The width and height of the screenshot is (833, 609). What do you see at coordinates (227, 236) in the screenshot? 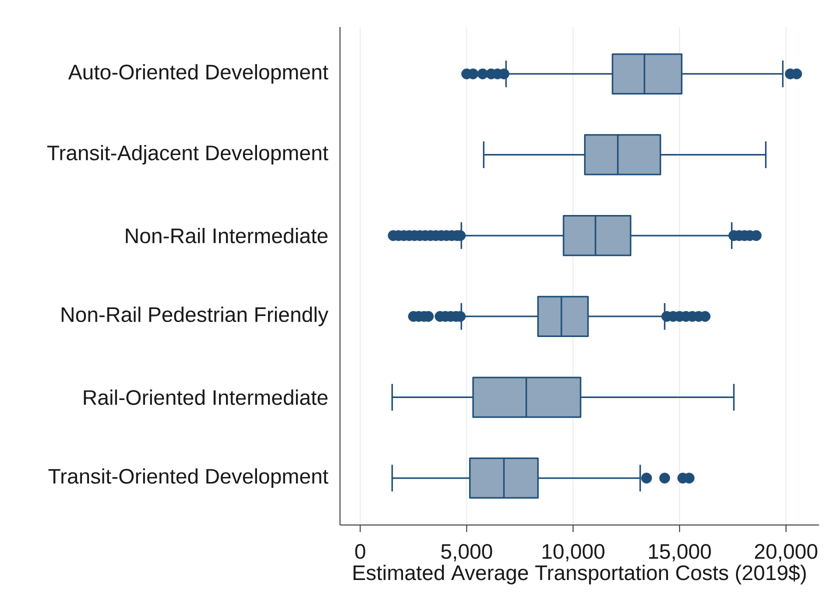
I see `y-tick-label: Non-Rail Intermediate` at bounding box center [227, 236].